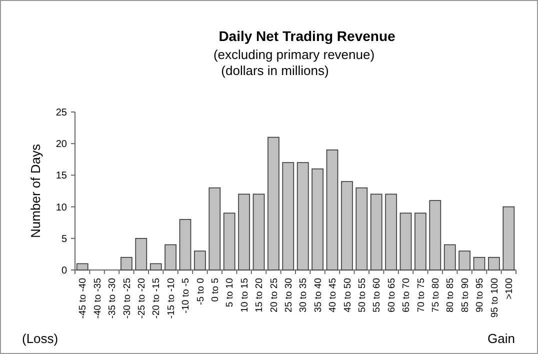  What do you see at coordinates (480, 295) in the screenshot?
I see `x-tick-label: 90 to 95` at bounding box center [480, 295].